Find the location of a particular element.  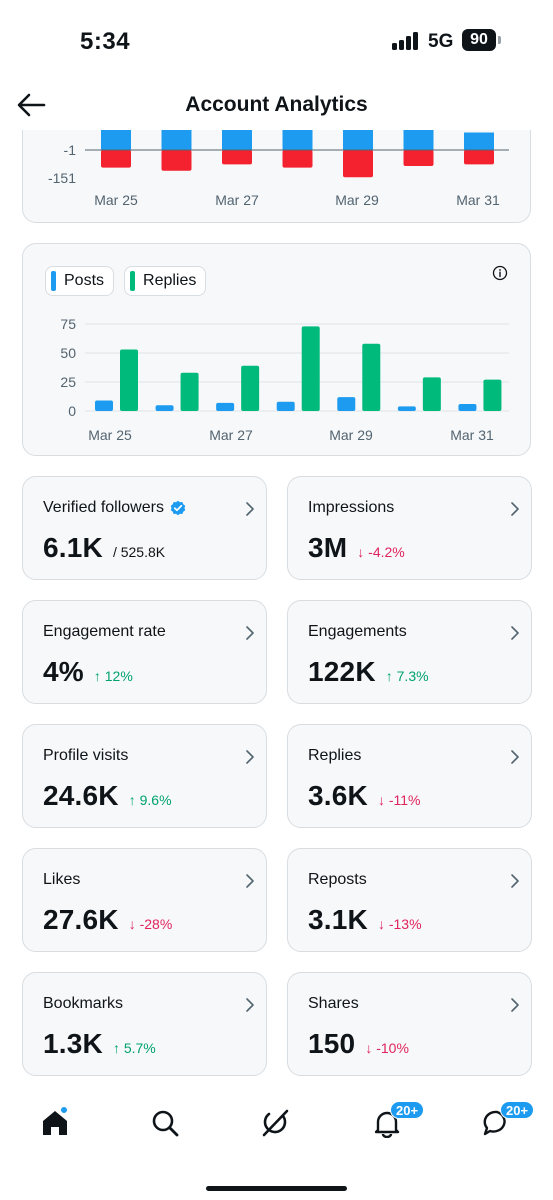

nav-notifications: 20+ is located at coordinates (398, 1121).